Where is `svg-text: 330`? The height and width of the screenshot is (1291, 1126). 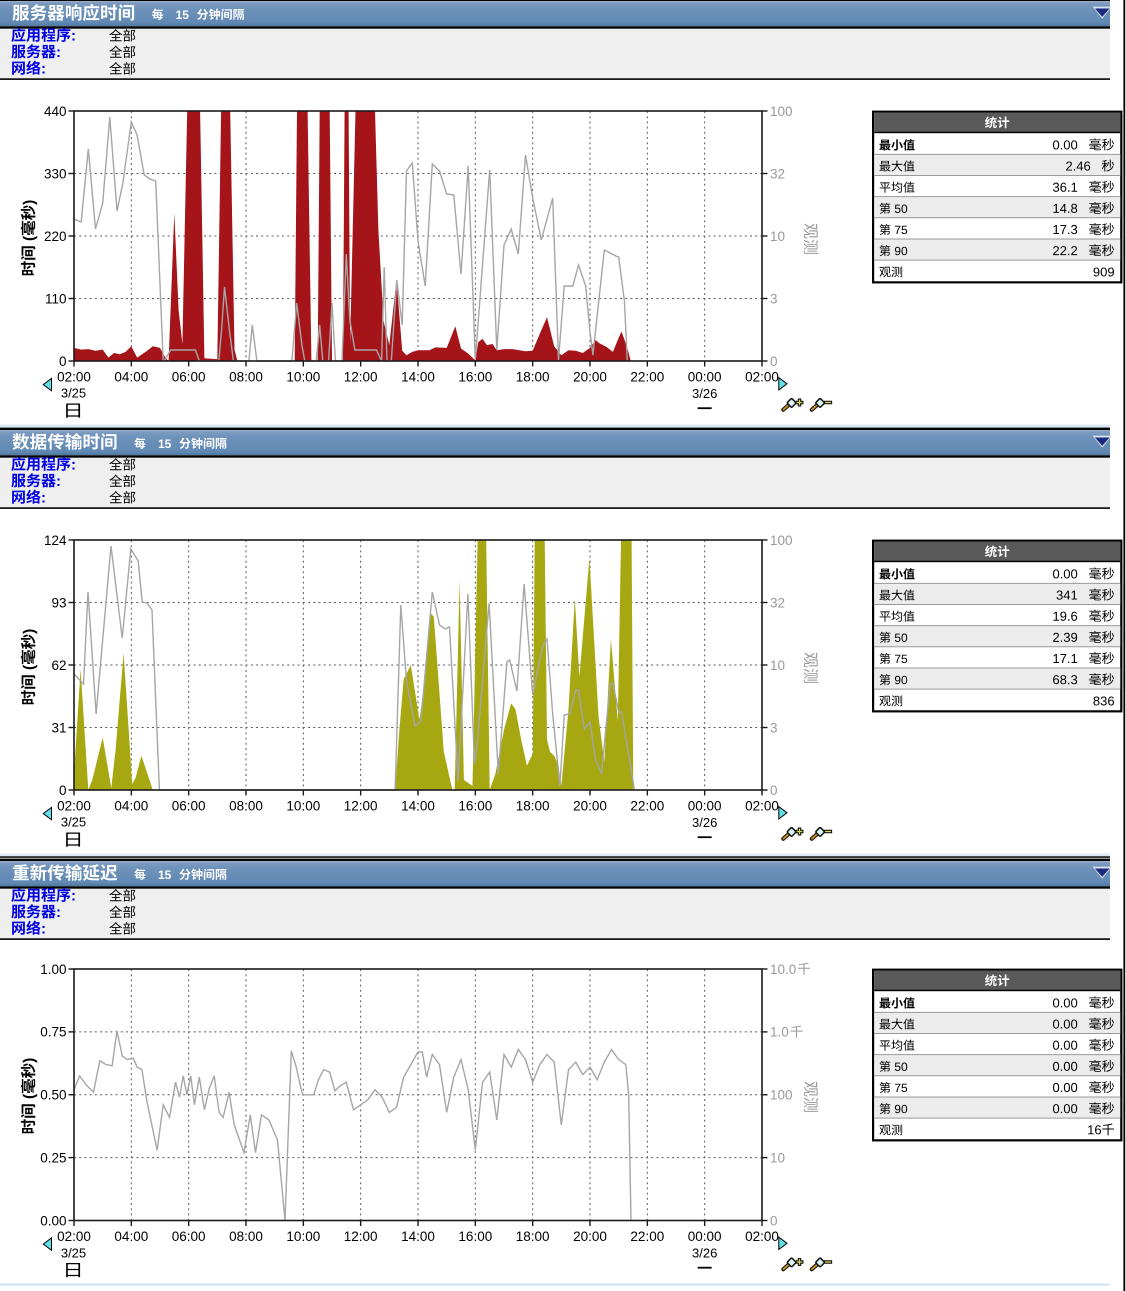 svg-text: 330 is located at coordinates (55, 173).